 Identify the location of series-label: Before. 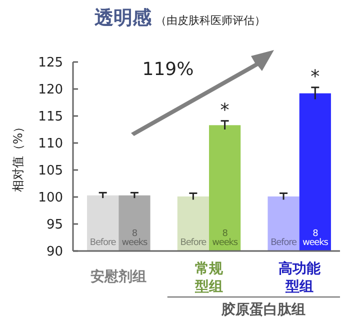
(284, 243).